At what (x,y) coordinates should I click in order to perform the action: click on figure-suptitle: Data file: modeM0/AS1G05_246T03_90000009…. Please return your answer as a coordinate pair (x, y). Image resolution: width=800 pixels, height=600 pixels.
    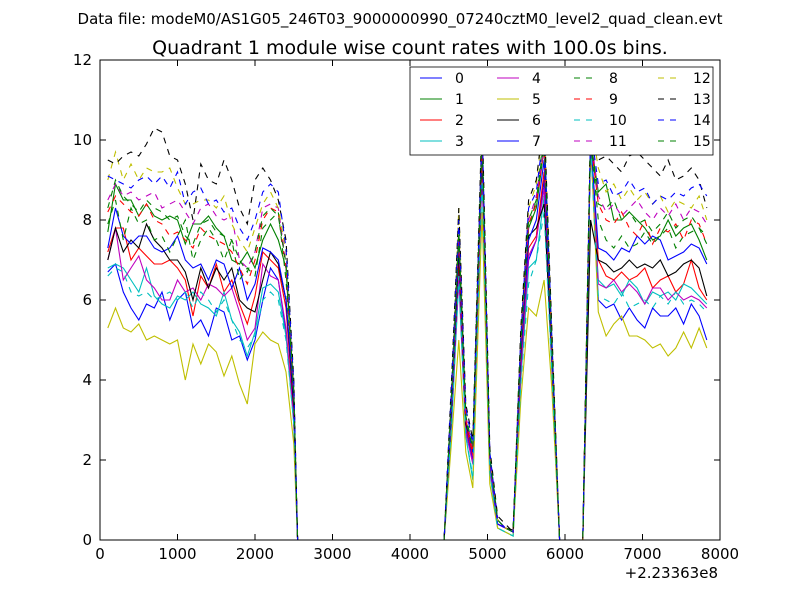
    Looking at the image, I should click on (400, 19).